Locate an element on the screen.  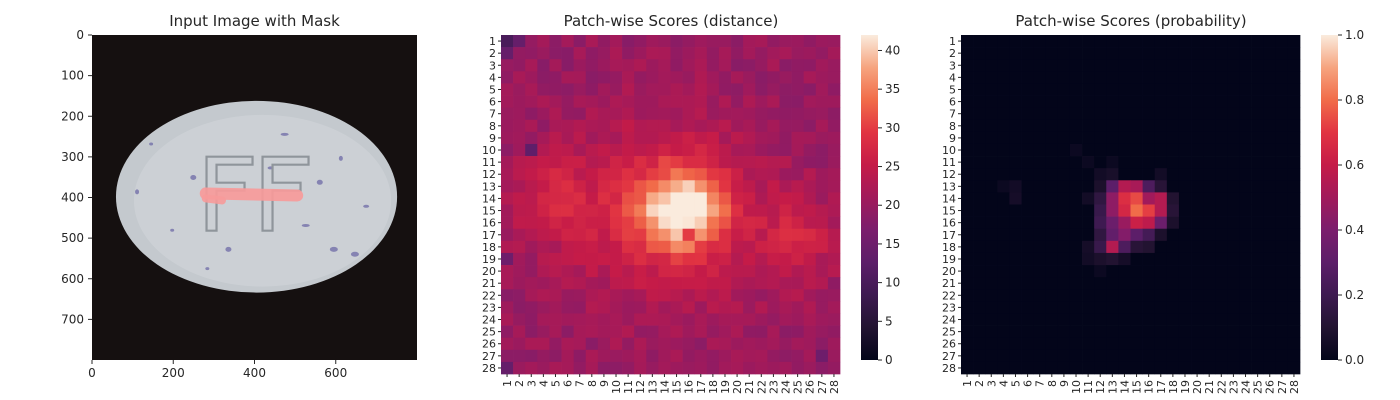
x-tick-label: 28 is located at coordinates (834, 387).